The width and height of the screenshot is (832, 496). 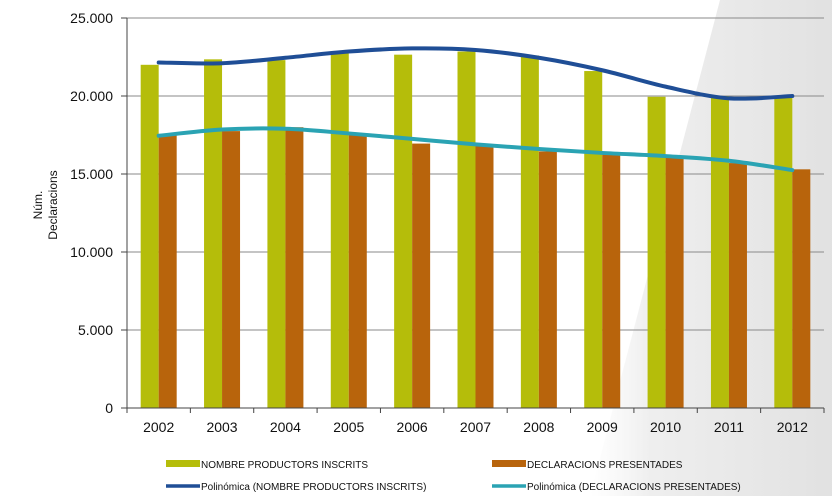 I want to click on y-tick-label: 20.000, so click(x=91, y=96).